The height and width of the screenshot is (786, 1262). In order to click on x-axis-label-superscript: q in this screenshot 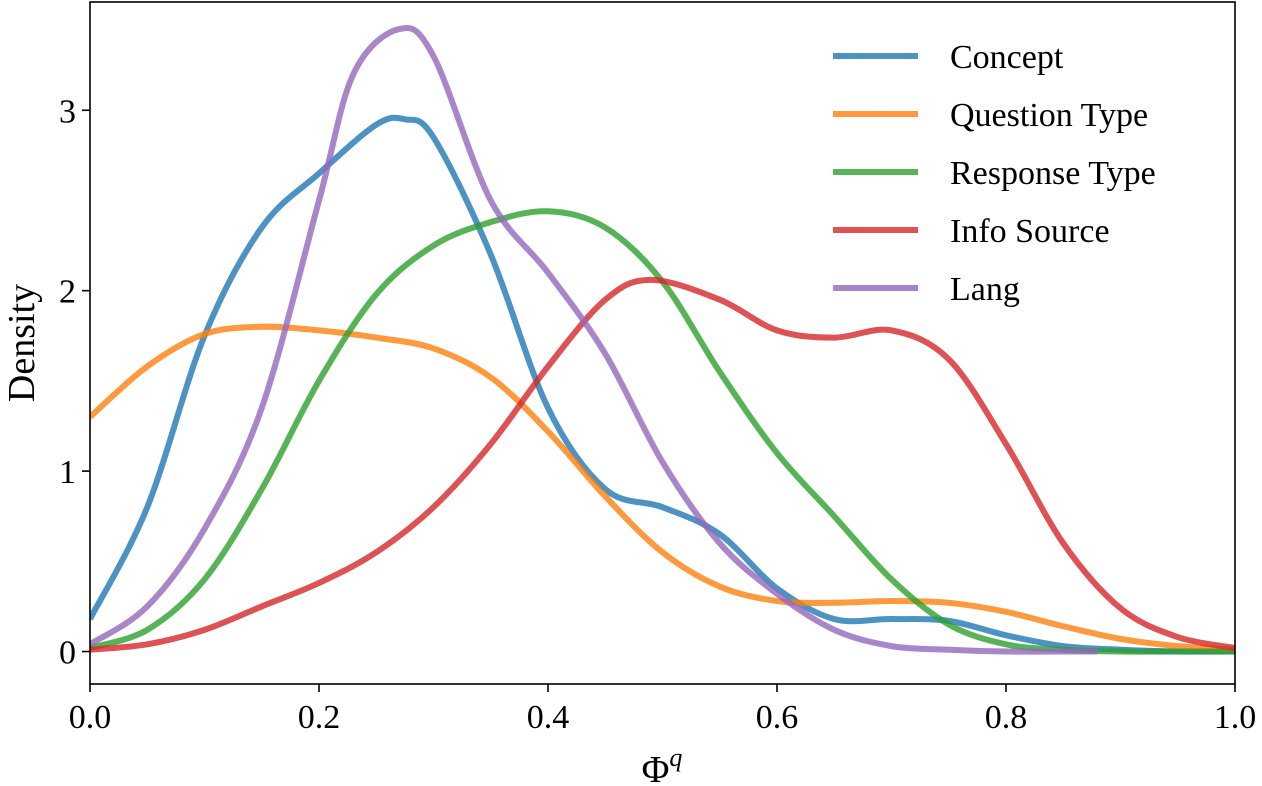, I will do `click(675, 757)`.